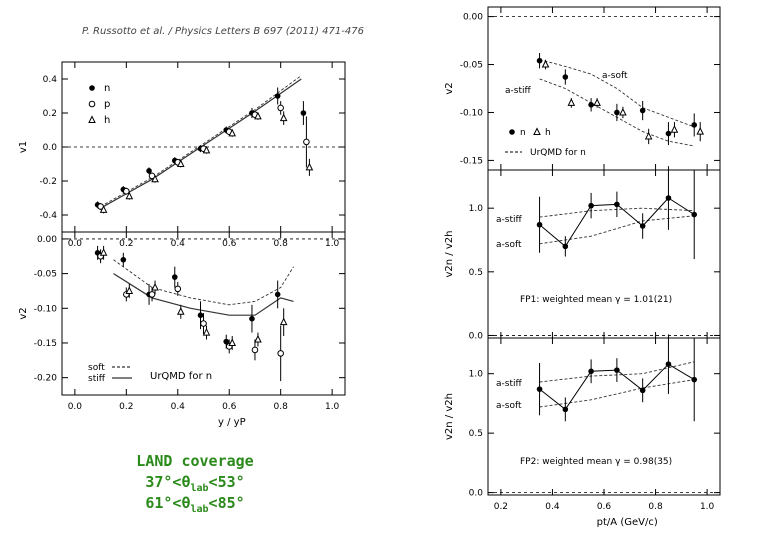 The width and height of the screenshot is (780, 540). Describe the element at coordinates (449, 88) in the screenshot. I see `y-axis-label: v2` at that location.